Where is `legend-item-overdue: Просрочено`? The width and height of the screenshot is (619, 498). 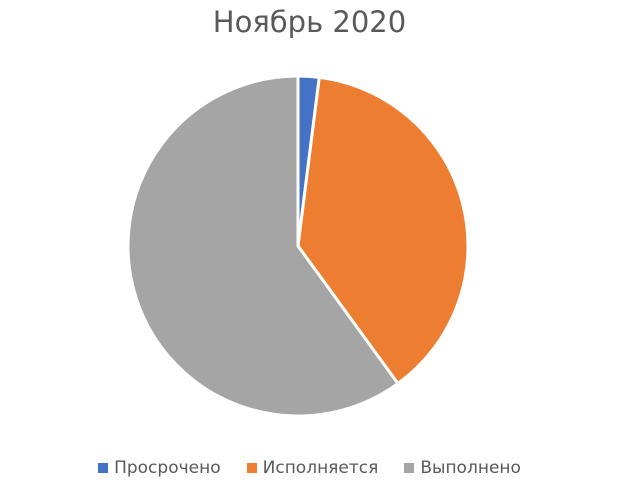
legend-item-overdue: Просрочено is located at coordinates (159, 468).